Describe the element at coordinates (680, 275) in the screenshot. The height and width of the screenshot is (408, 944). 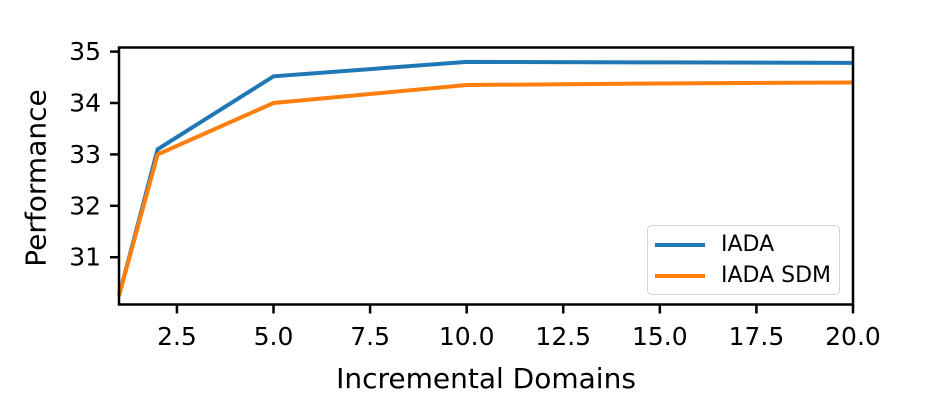
I see `legend-line-swatch-iada-sdm` at that location.